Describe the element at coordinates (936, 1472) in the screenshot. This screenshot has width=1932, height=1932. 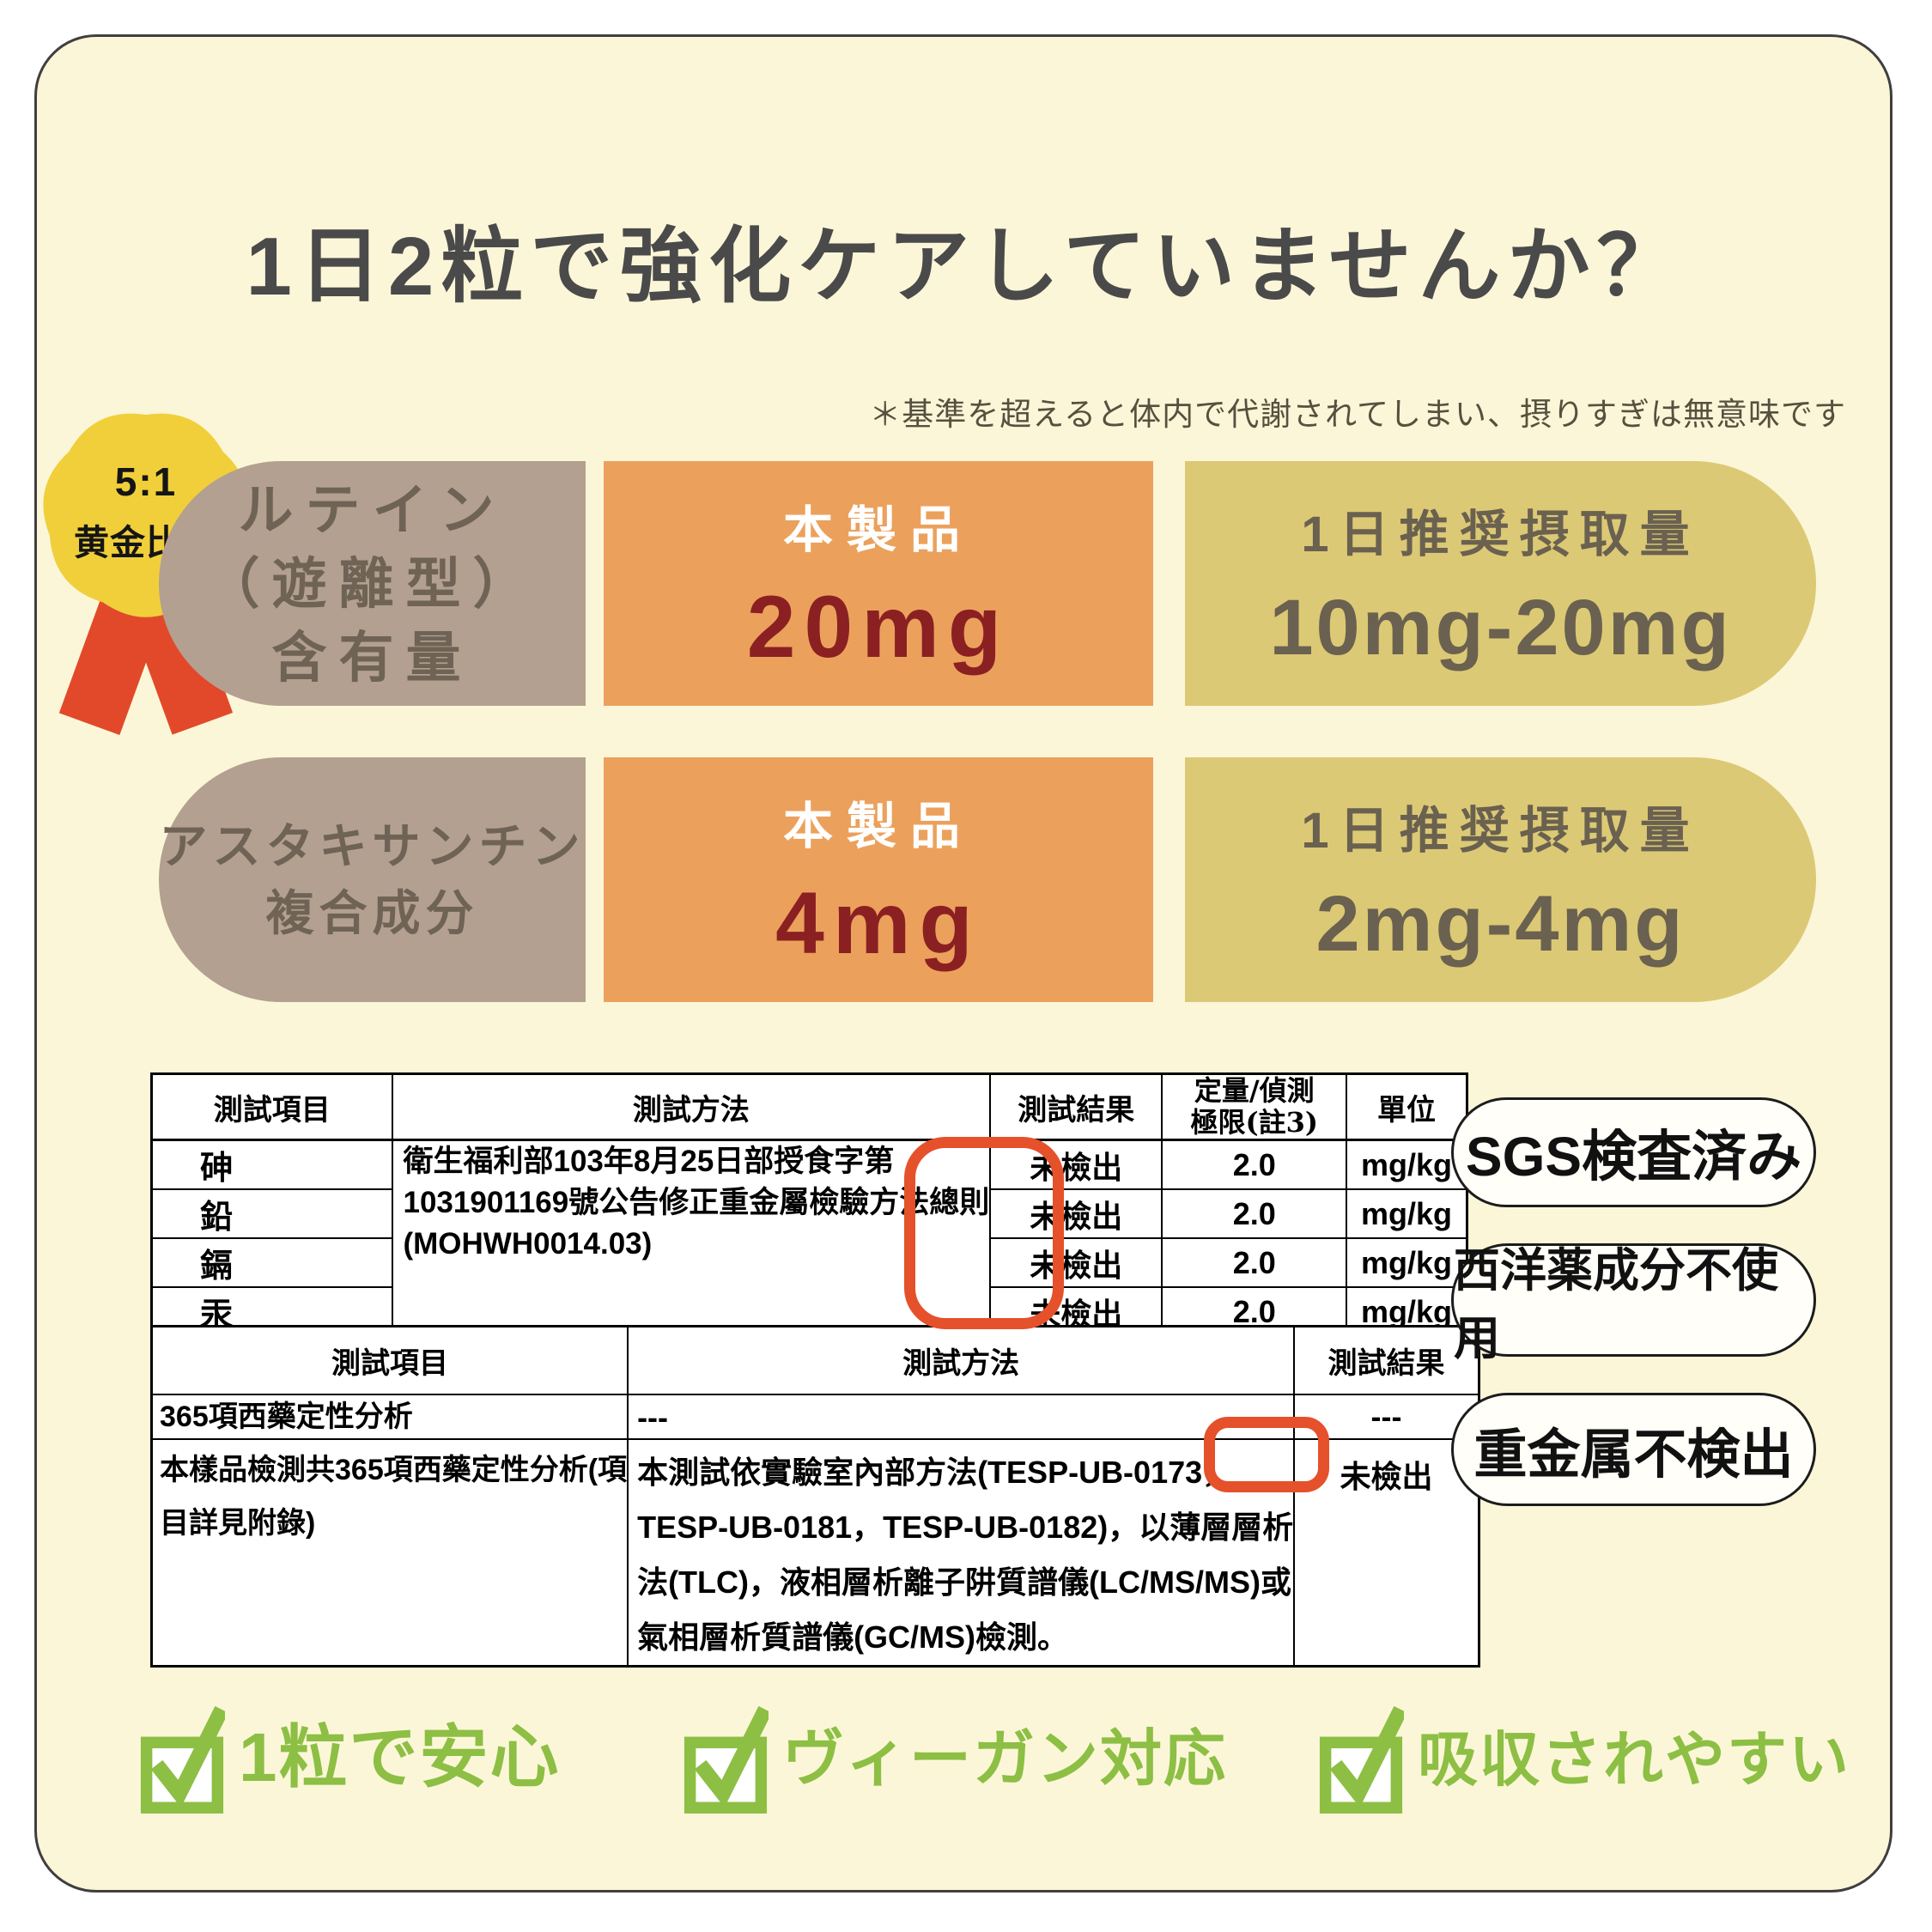
I see `method-line: 本測試依實驗室內部方法(TESP-UB-0173，` at that location.